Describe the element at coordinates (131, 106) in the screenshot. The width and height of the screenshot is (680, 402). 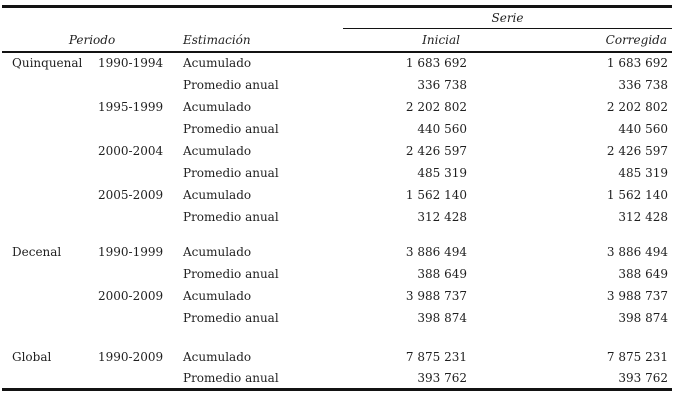
I see `cell-period: 1995-1999` at that location.